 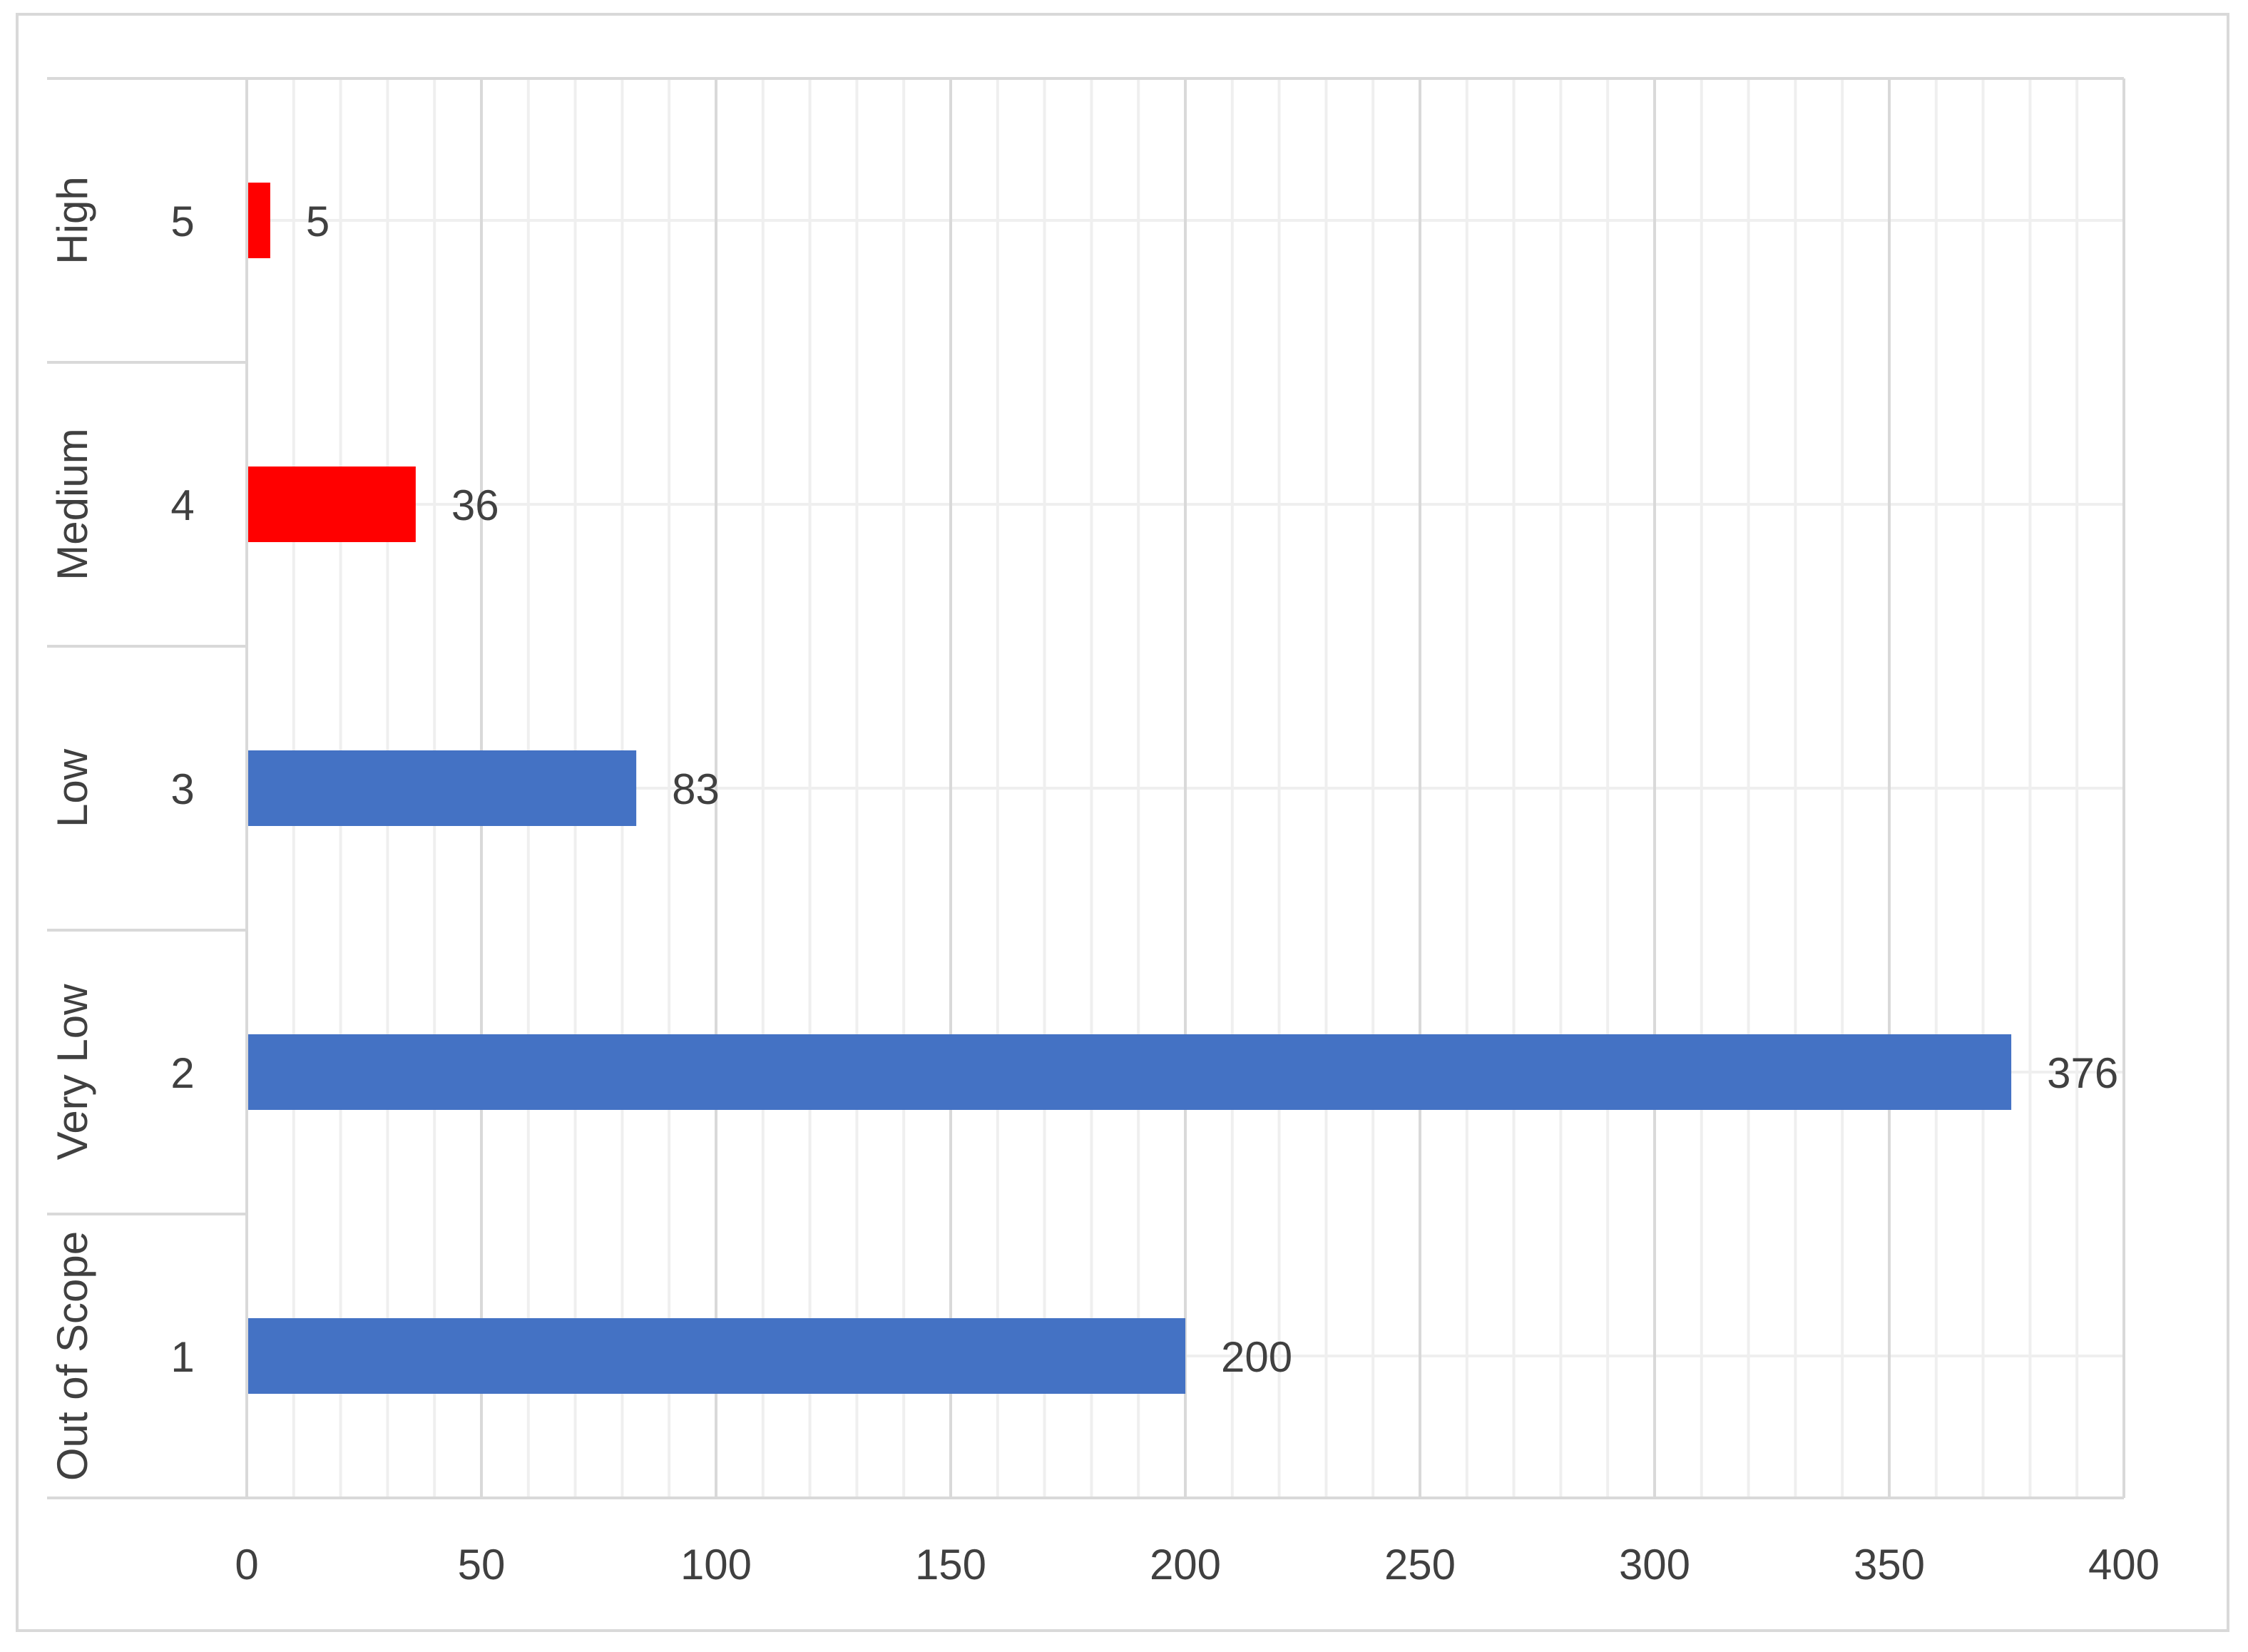 I want to click on group-label: Low, so click(x=72, y=788).